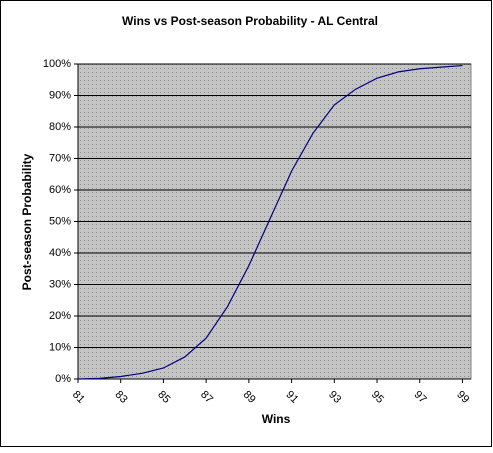  I want to click on y-tick-label: 70%, so click(60, 158).